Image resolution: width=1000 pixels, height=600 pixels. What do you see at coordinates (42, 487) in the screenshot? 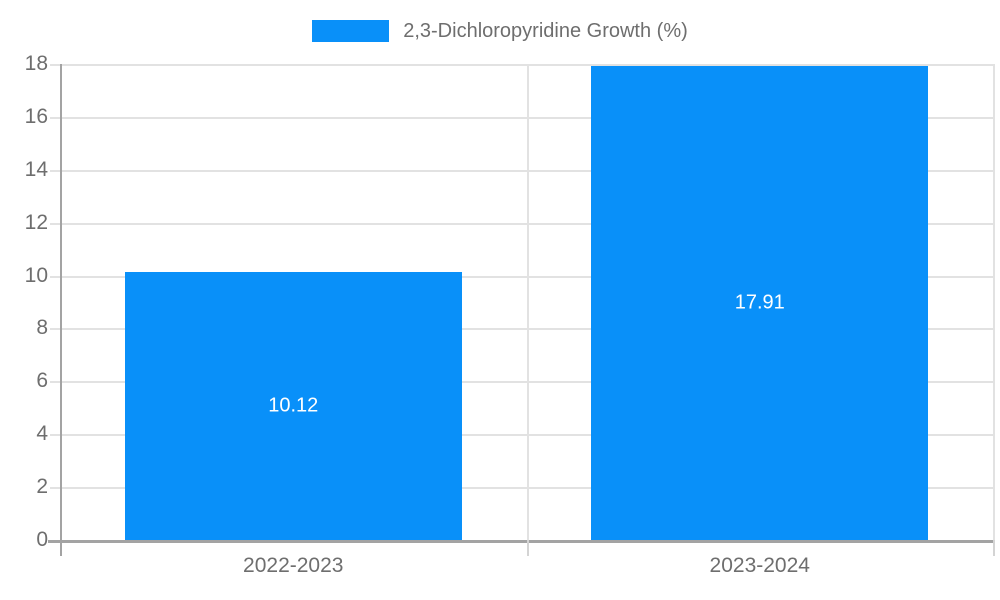
I see `y-axis-tick-label: 2` at bounding box center [42, 487].